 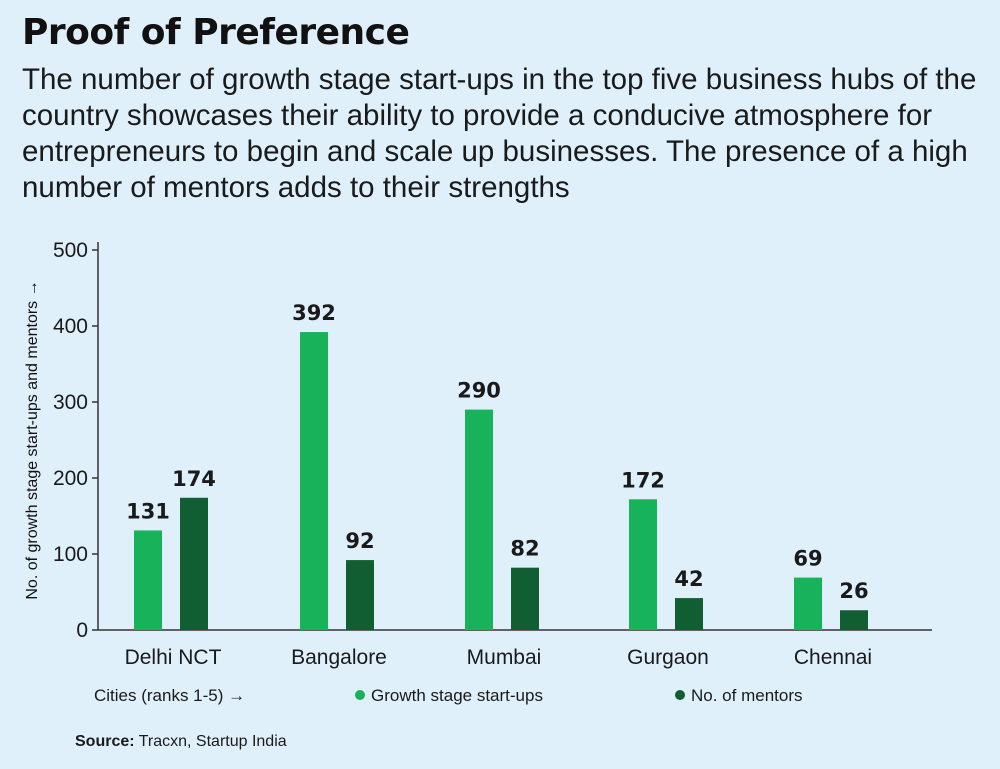 I want to click on legend-label: No. of mentors, so click(x=747, y=695).